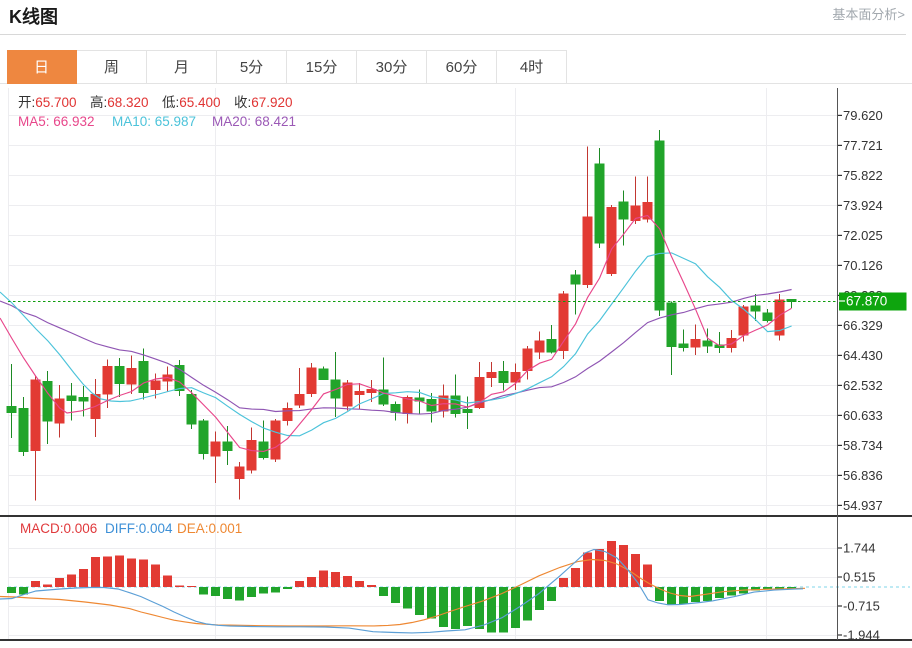 Image resolution: width=912 pixels, height=648 pixels. What do you see at coordinates (863, 235) in the screenshot?
I see `svg-text: 72.025` at bounding box center [863, 235].